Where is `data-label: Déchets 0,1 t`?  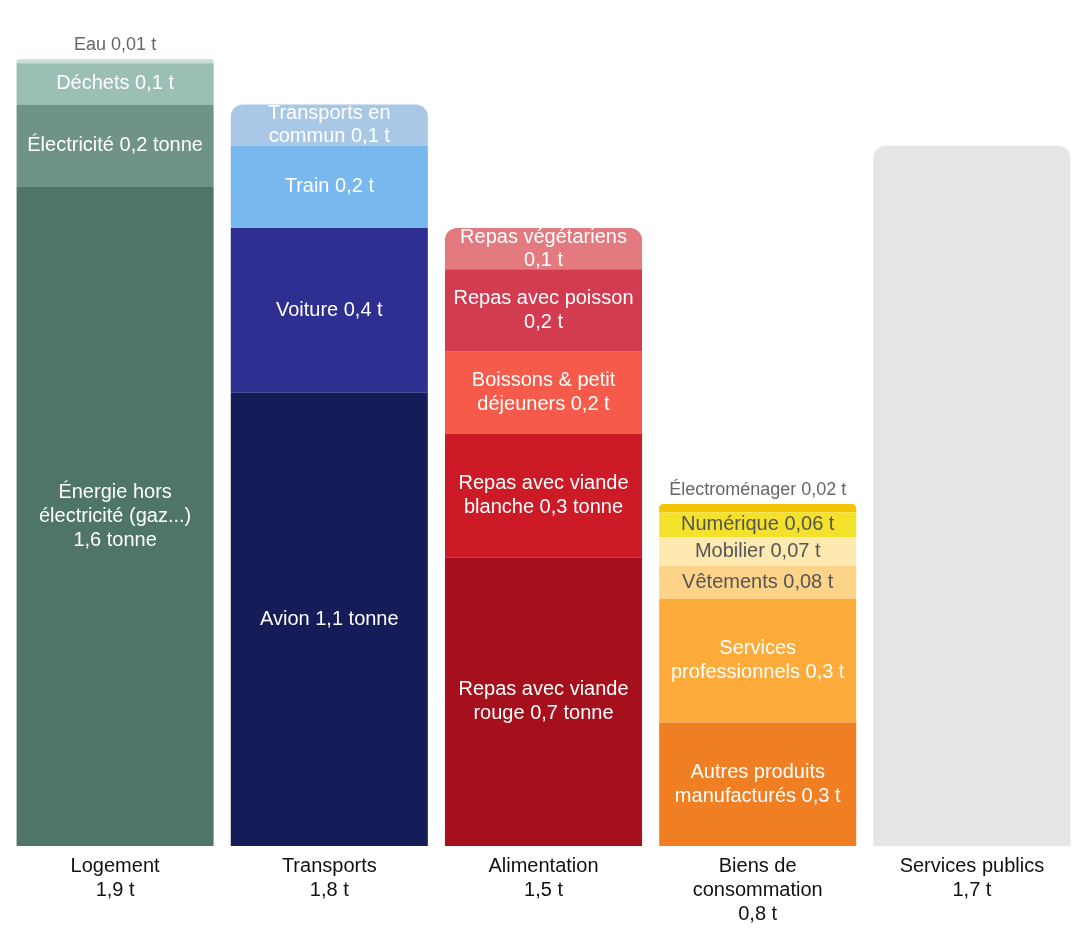 data-label: Déchets 0,1 t is located at coordinates (115, 82).